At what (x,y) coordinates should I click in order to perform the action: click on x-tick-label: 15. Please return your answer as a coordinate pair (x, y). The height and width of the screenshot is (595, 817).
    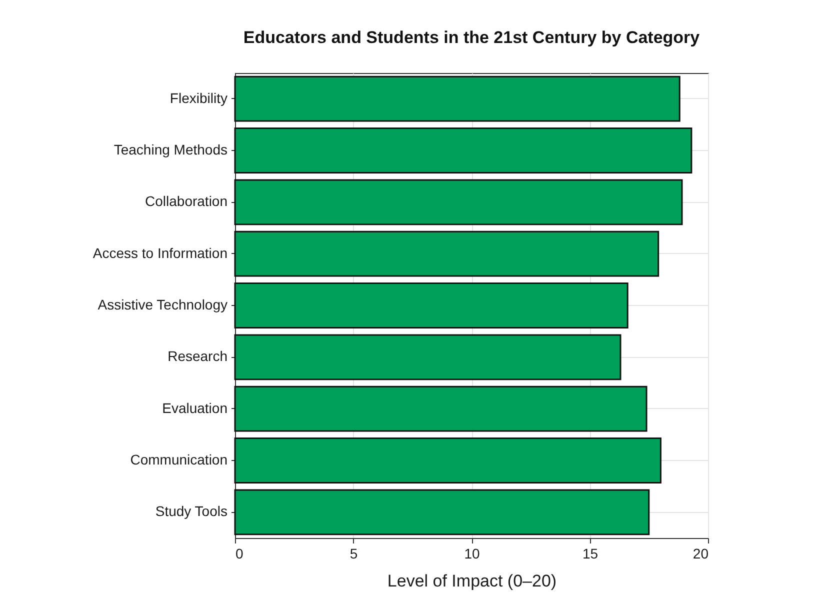
    Looking at the image, I should click on (590, 554).